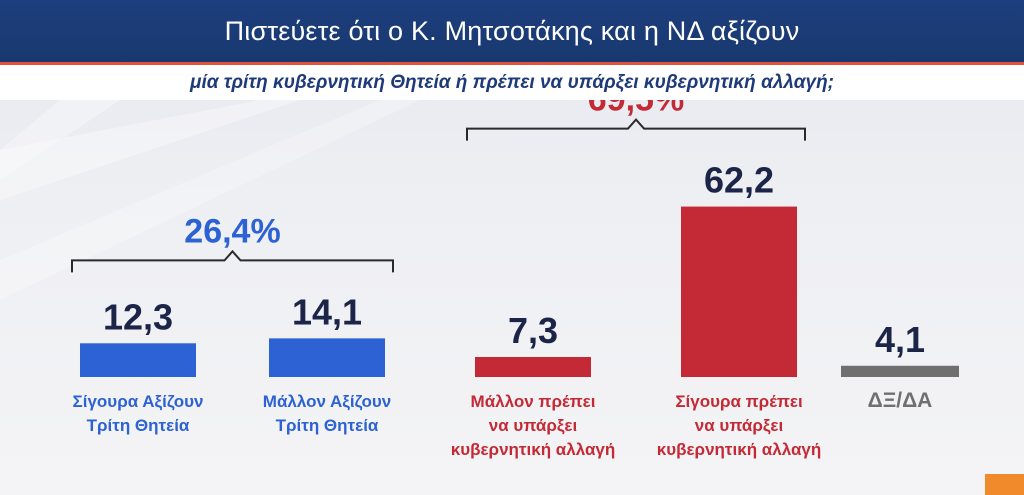  What do you see at coordinates (533, 330) in the screenshot?
I see `data-label: 7,3` at bounding box center [533, 330].